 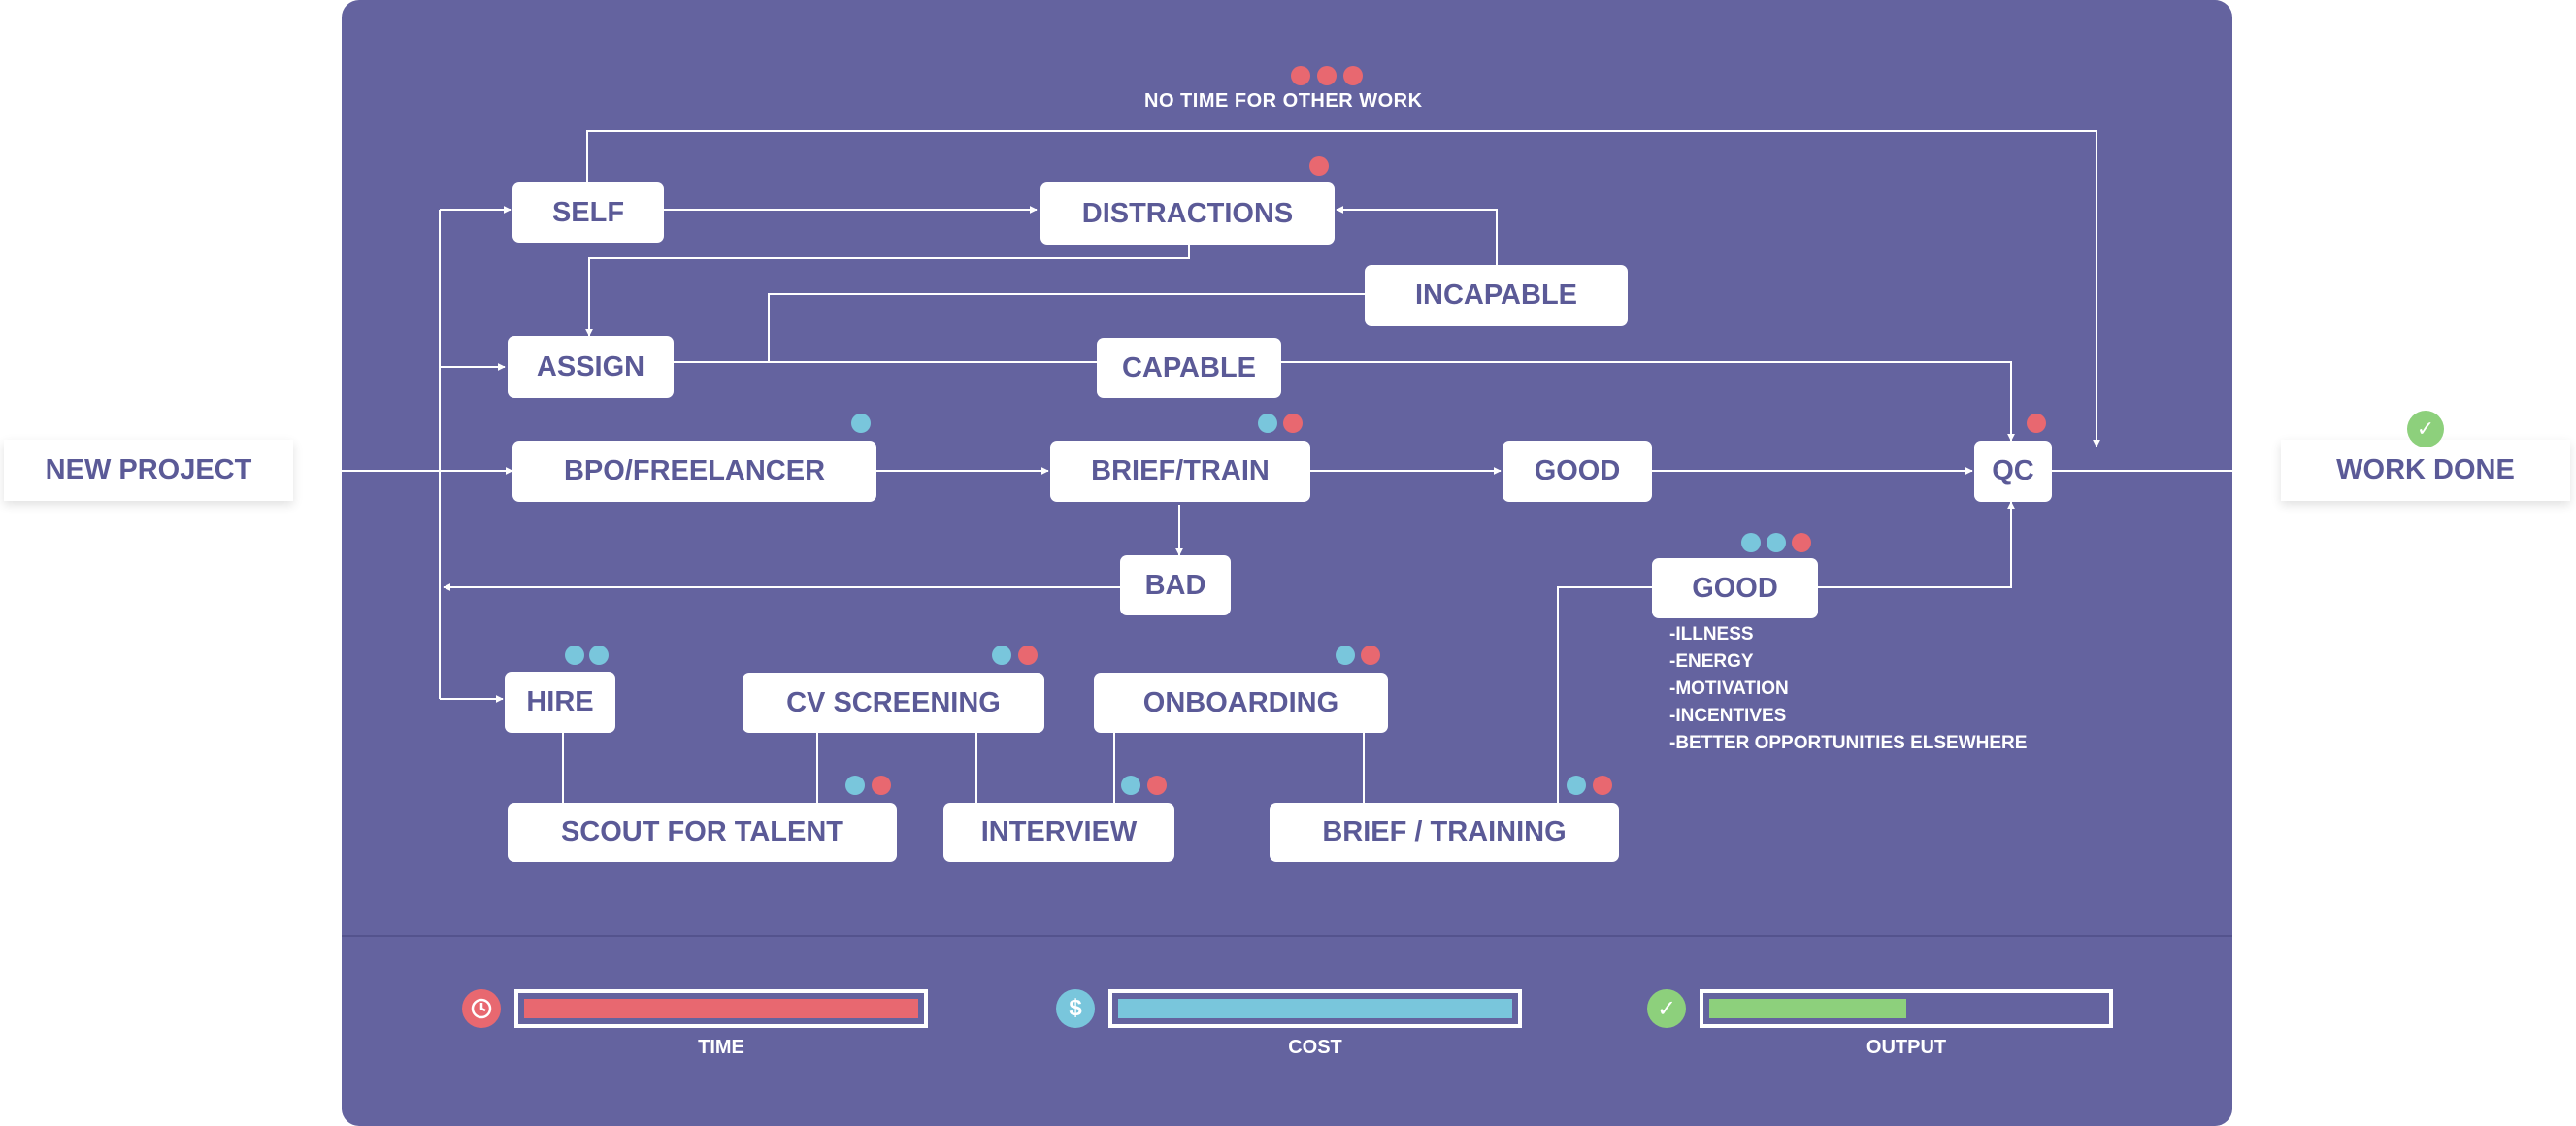 I want to click on node-interview: INTERVIEW, so click(x=1058, y=832).